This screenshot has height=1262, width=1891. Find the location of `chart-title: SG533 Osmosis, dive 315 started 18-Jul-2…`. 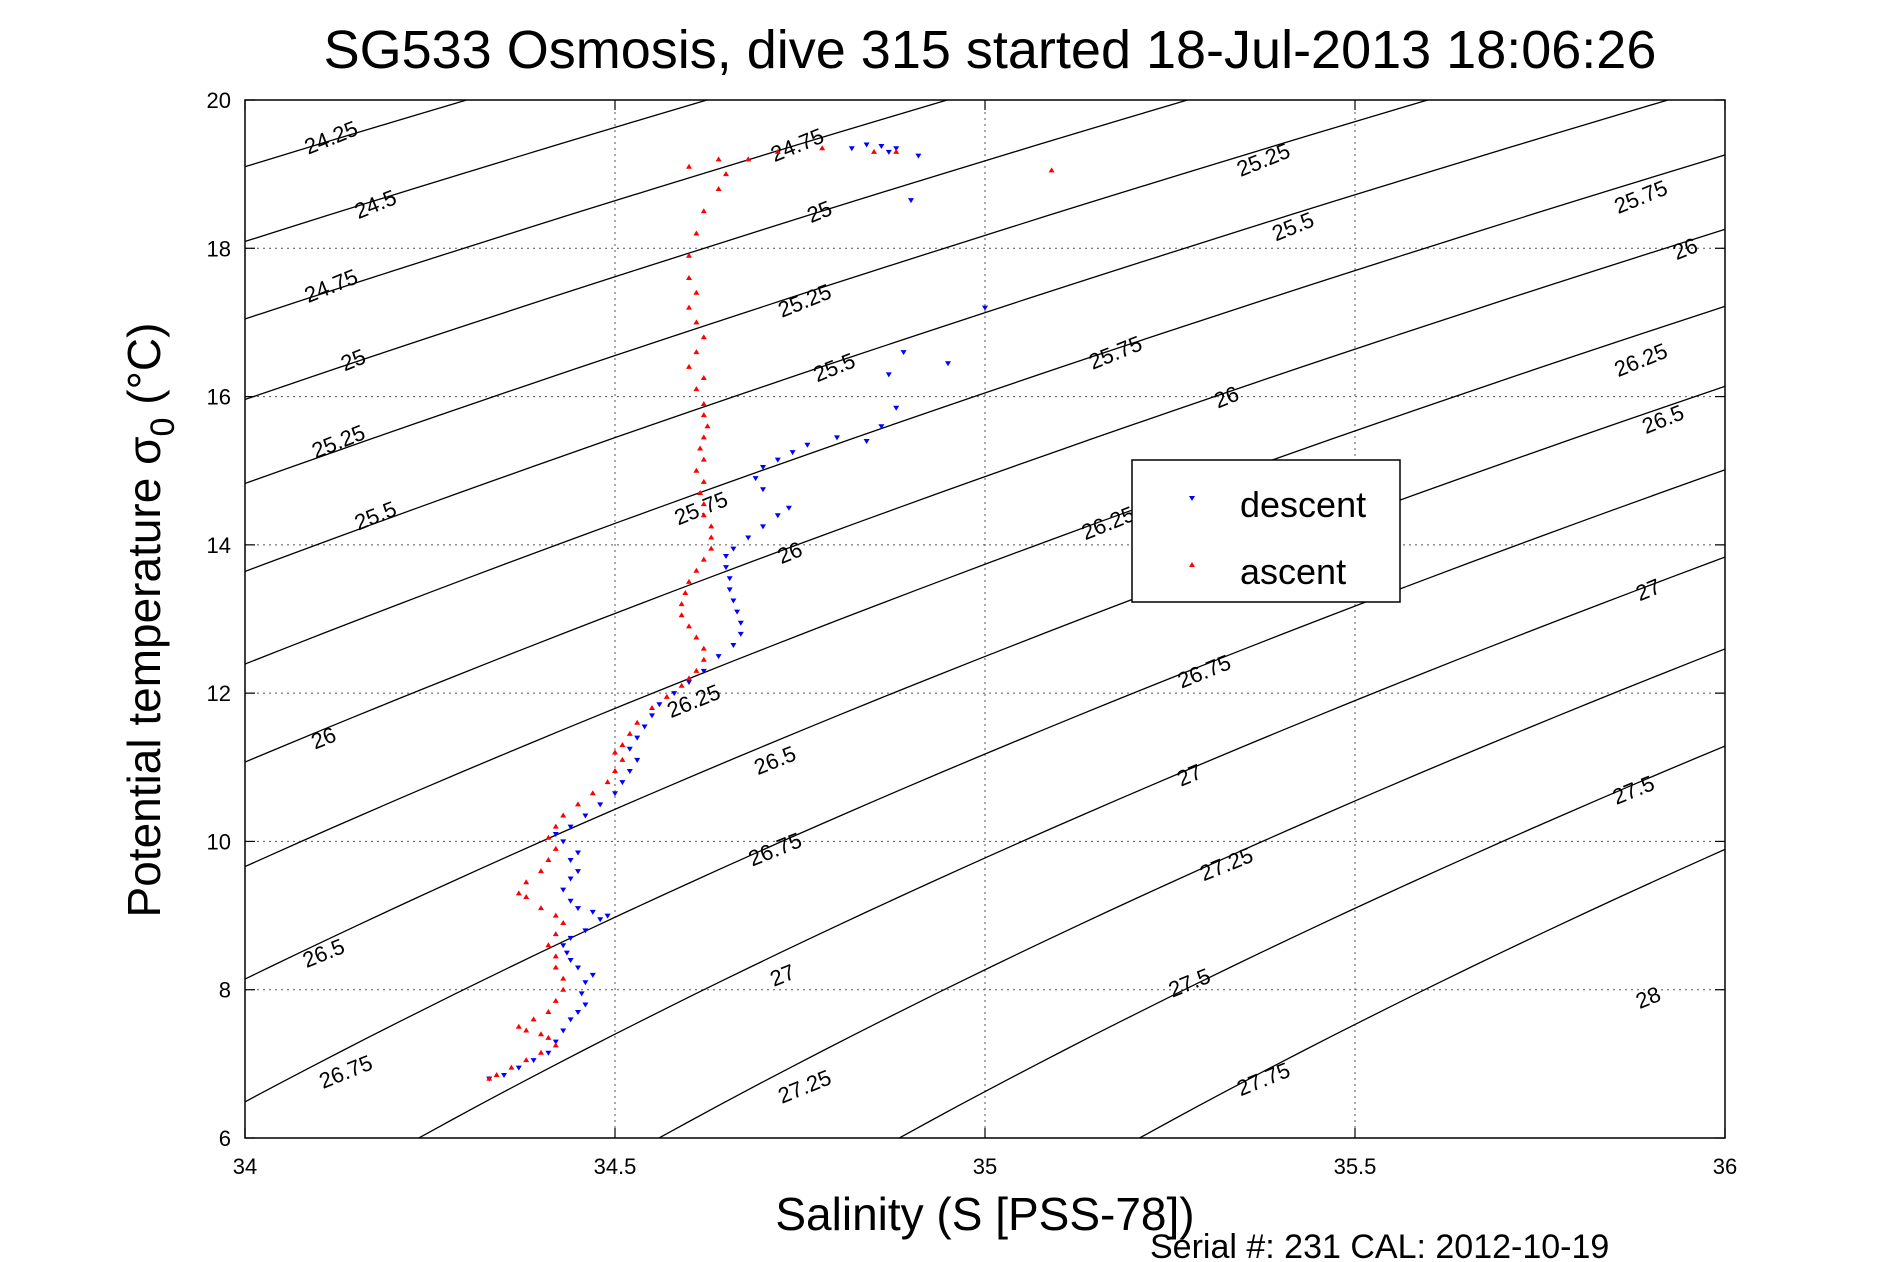

chart-title: SG533 Osmosis, dive 315 started 18-Jul-2… is located at coordinates (990, 50).